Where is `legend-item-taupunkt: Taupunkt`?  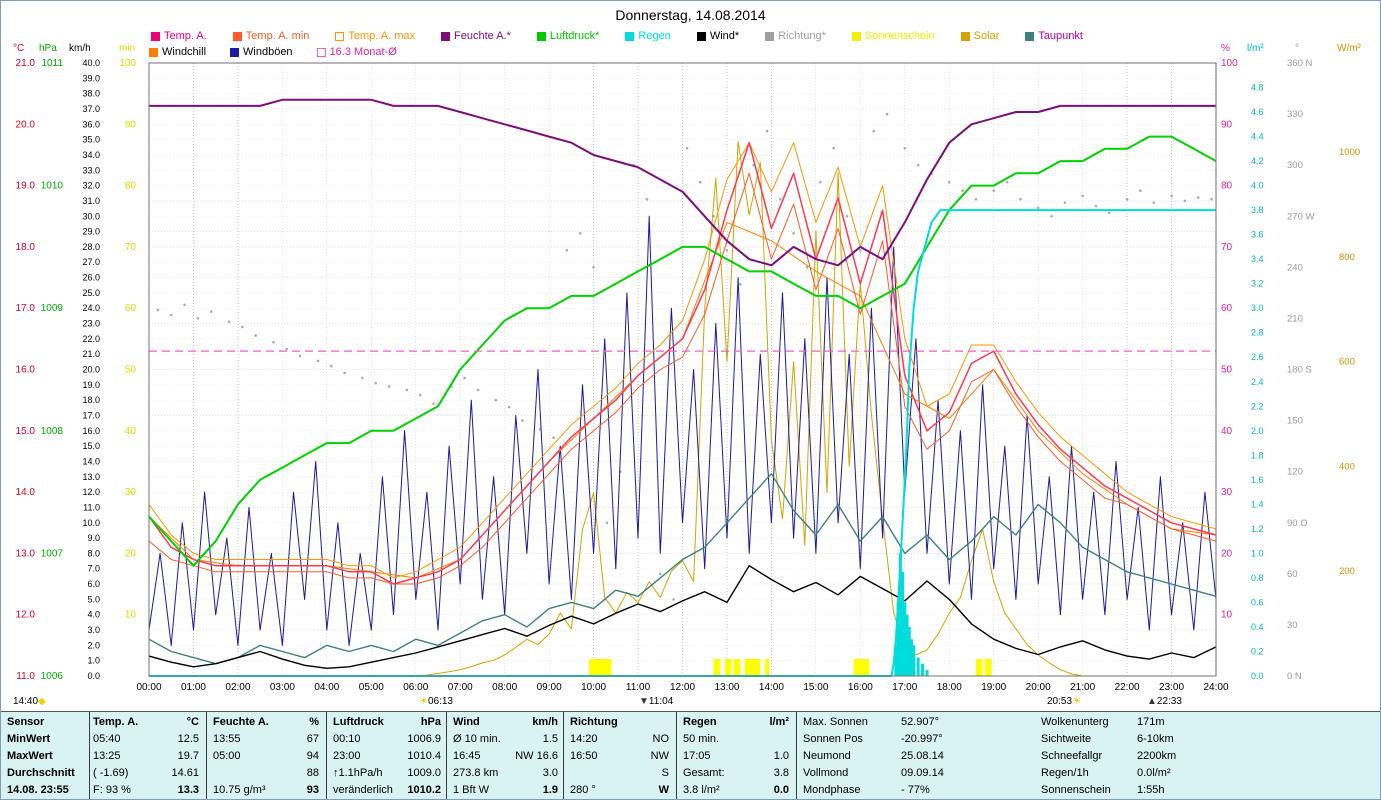 legend-item-taupunkt: Taupunkt is located at coordinates (1054, 36).